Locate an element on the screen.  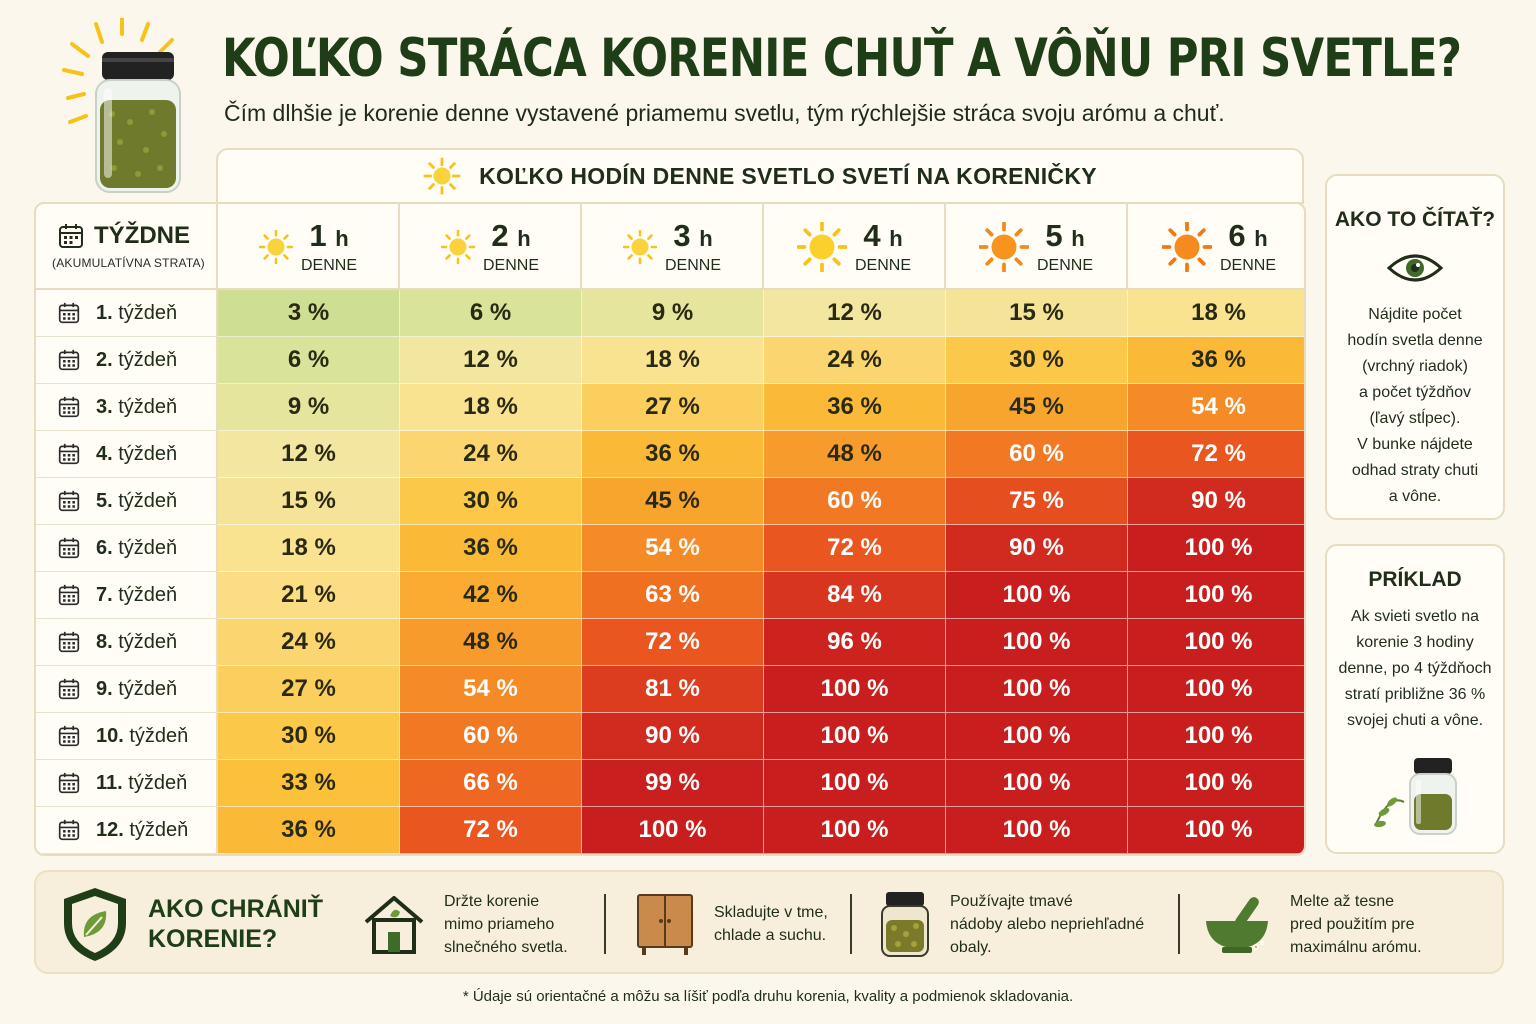
cabinet-icon is located at coordinates (665, 924).